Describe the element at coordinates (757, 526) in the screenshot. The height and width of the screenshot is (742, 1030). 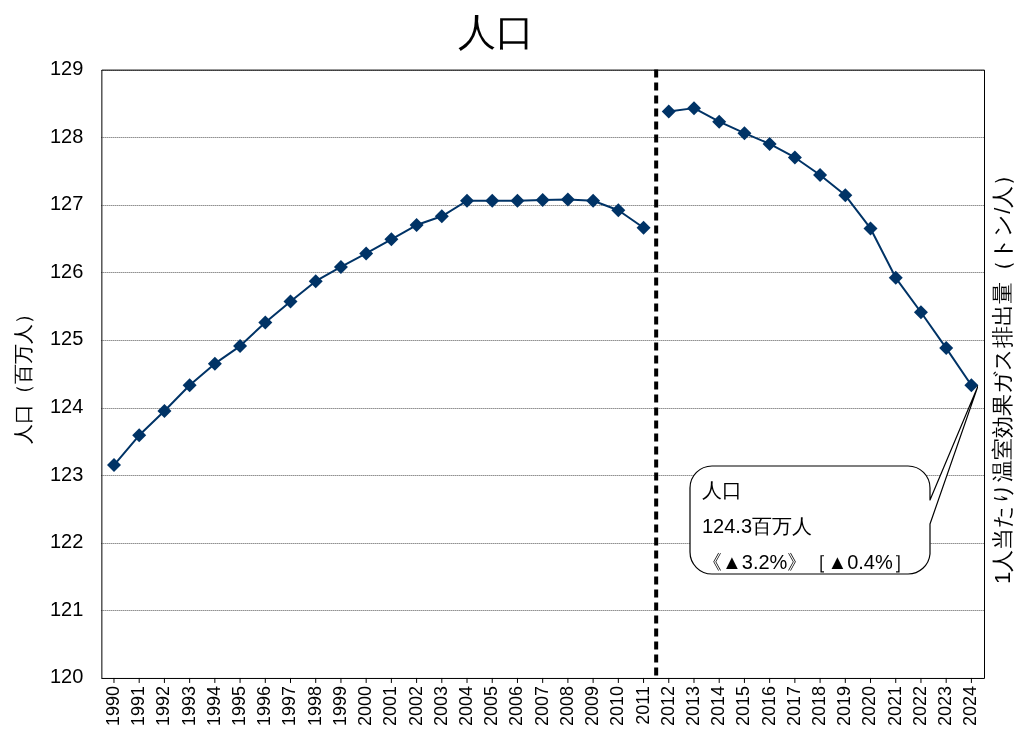
I see `annotation: 124.3百万人` at that location.